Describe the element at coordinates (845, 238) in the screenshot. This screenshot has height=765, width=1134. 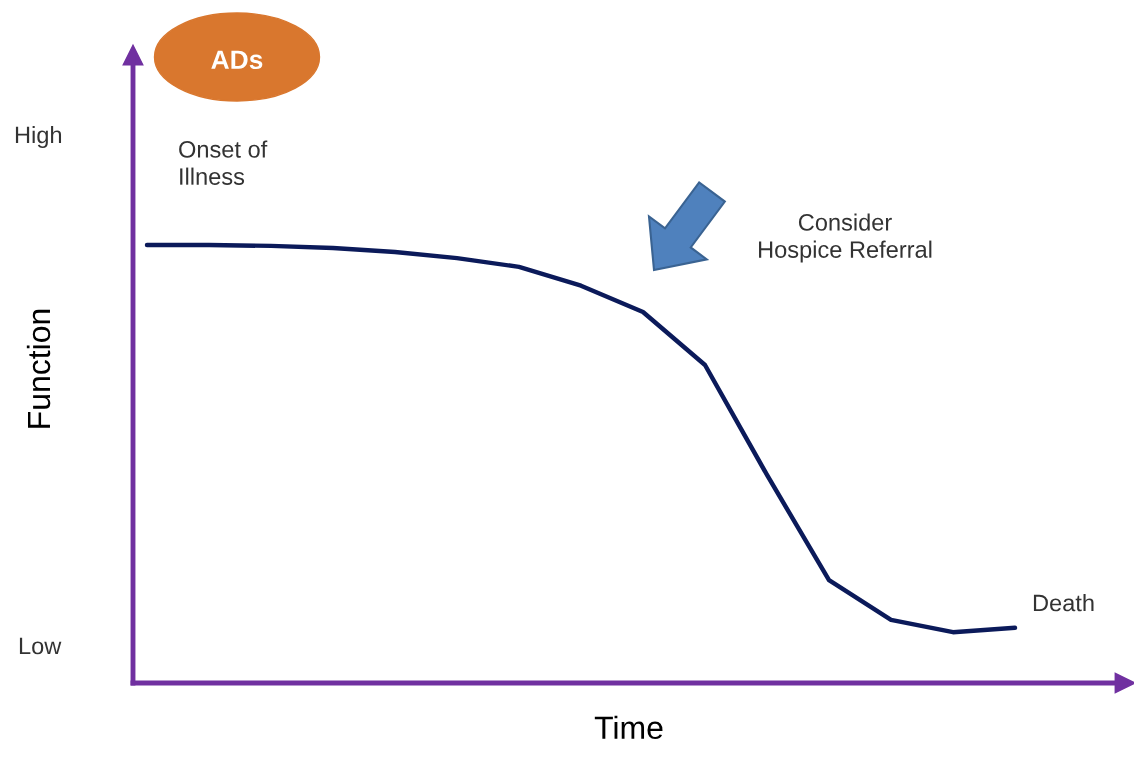
I see `annotation: Consider Hospice Referral` at that location.